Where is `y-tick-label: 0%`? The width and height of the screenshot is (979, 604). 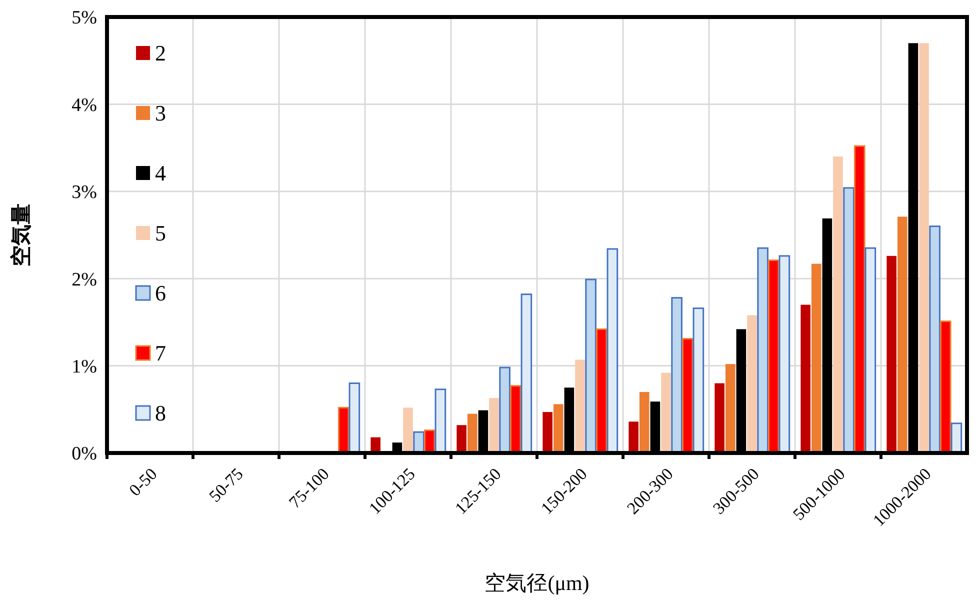
y-tick-label: 0% is located at coordinates (85, 454).